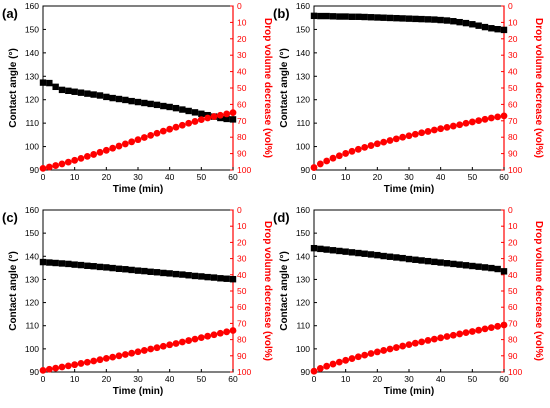 This screenshot has height=408, width=550. I want to click on panel-label: (c), so click(10, 217).